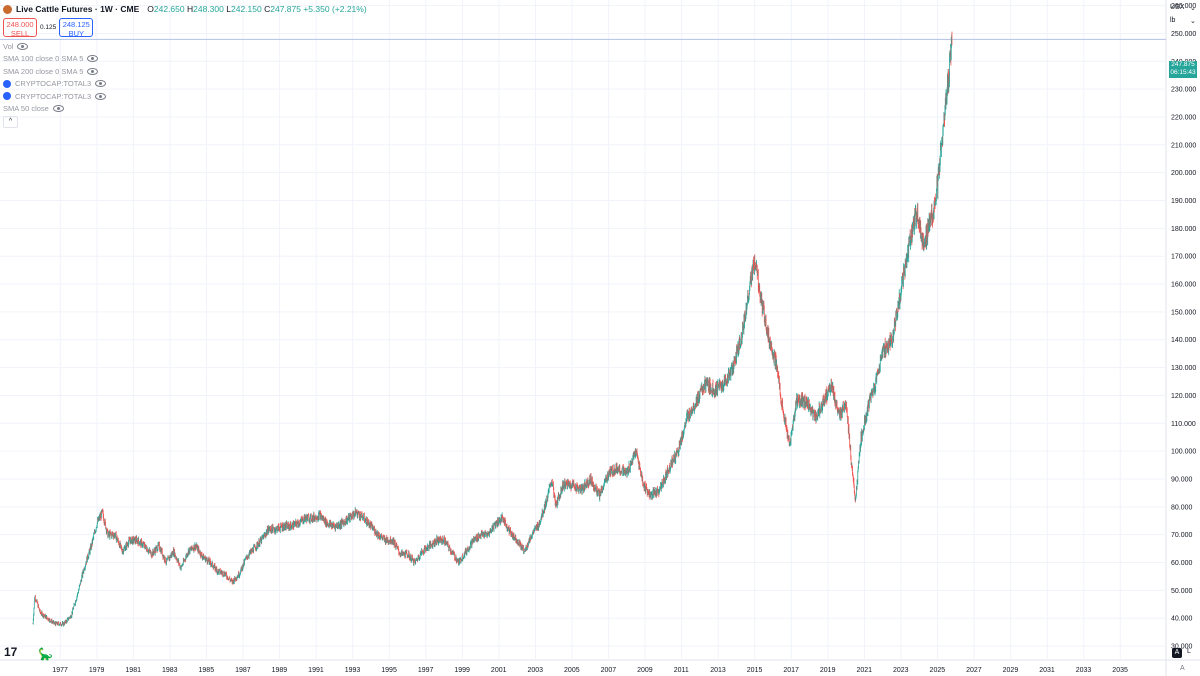 This screenshot has height=676, width=1200. Describe the element at coordinates (1183, 340) in the screenshot. I see `price-tick-label: 140.000` at that location.